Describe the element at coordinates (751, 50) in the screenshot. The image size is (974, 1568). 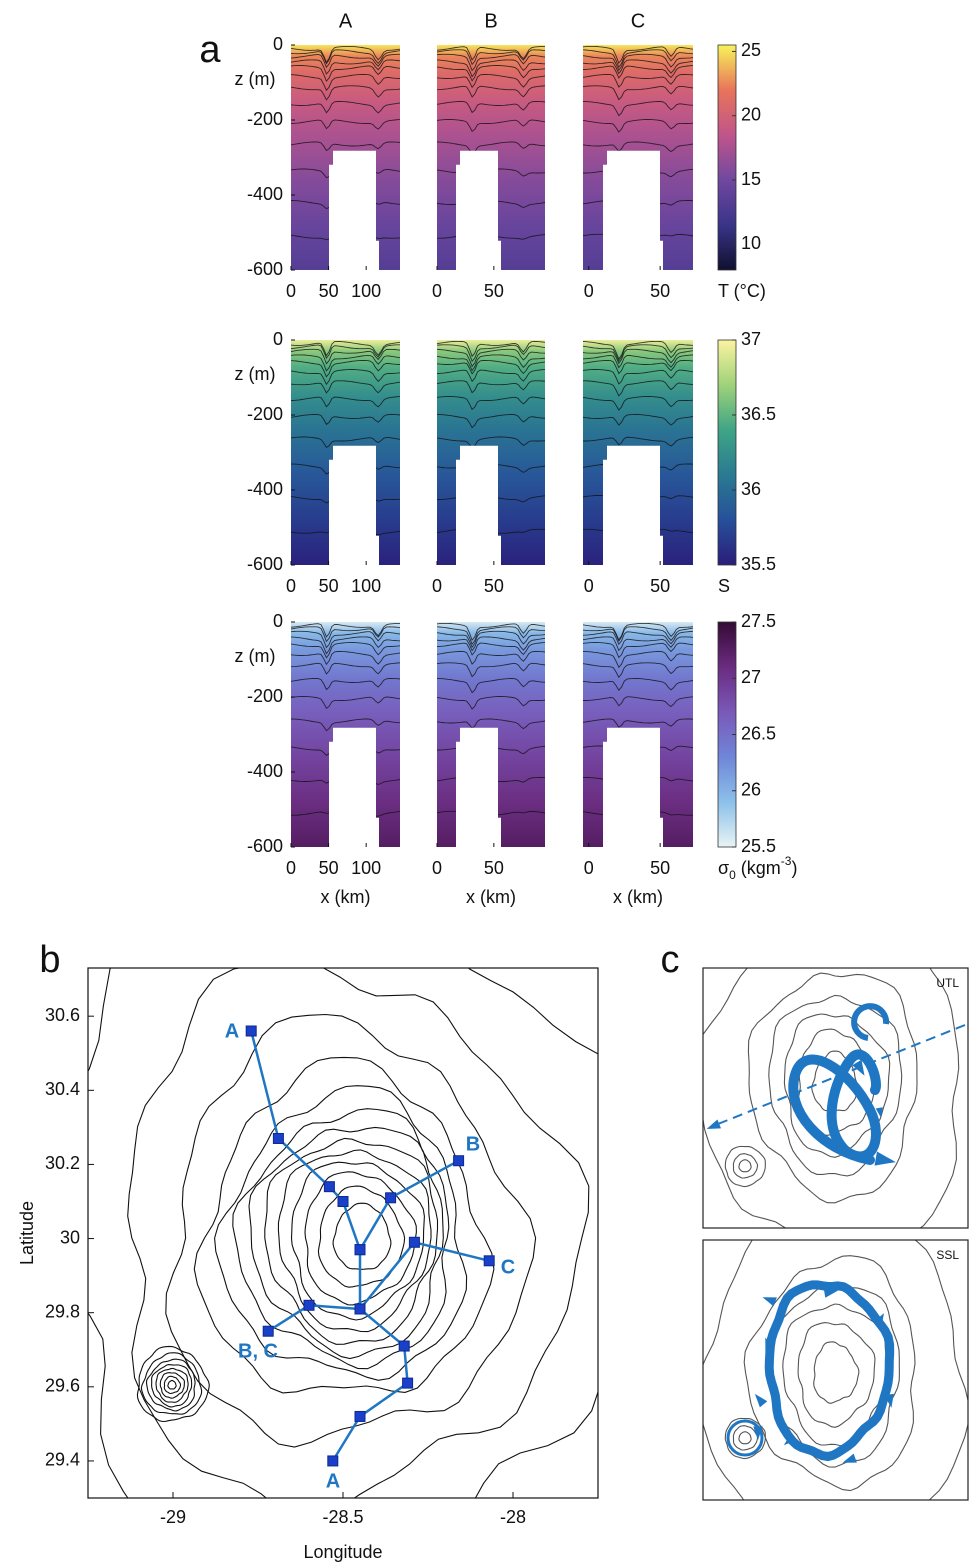
I see `colorbar-tick-label: 25` at that location.